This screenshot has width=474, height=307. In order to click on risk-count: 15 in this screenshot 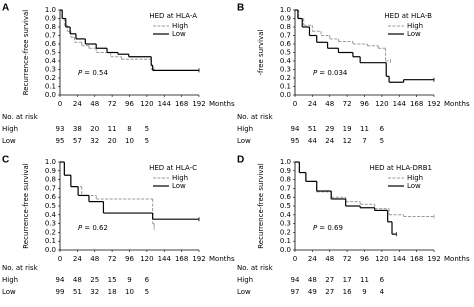, I will do `click(112, 280)`.